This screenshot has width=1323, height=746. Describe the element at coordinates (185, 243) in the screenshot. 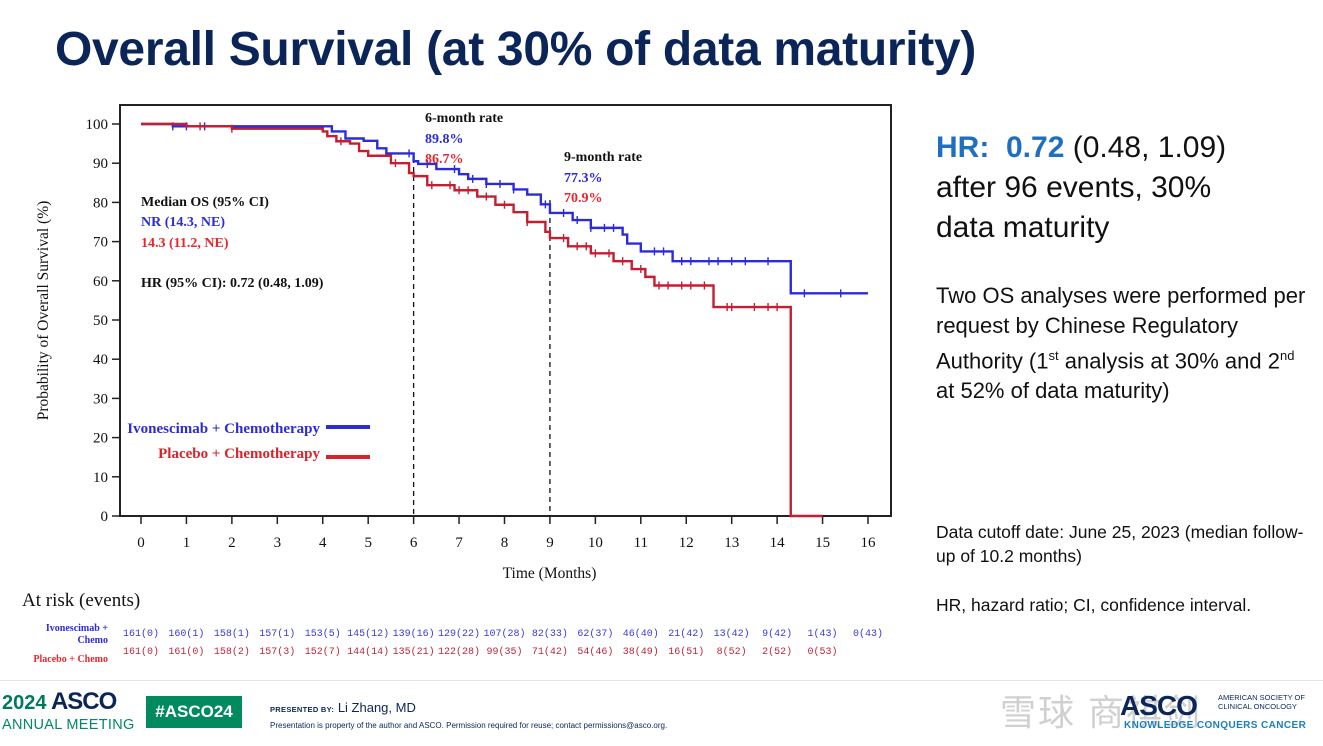

I see `median-os-placebo: 14.3 (11.2, NE)` at that location.